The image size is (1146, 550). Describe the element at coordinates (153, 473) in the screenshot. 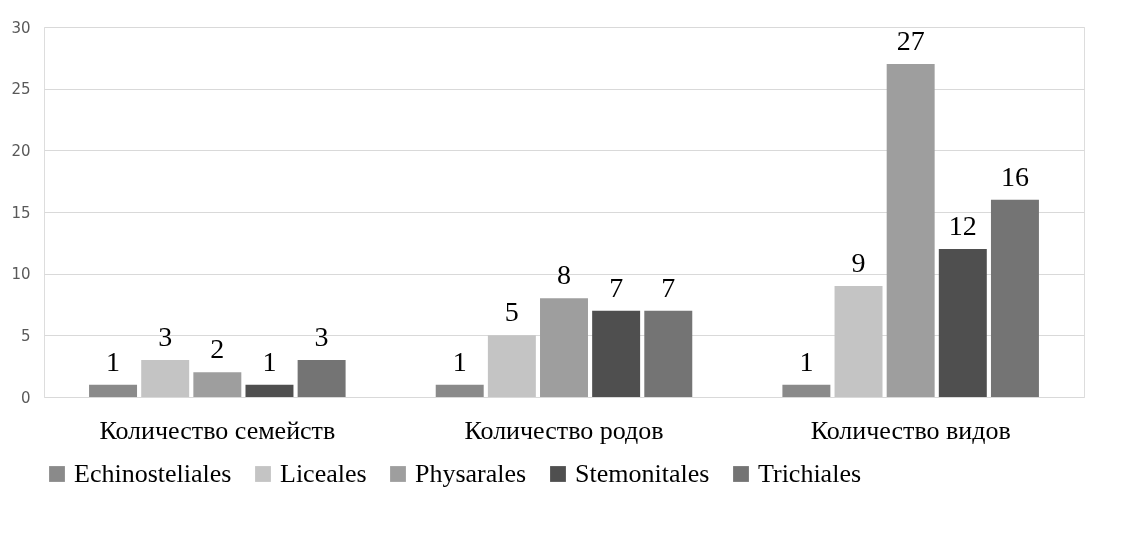

I see `legend-label: Echinosteliales` at that location.